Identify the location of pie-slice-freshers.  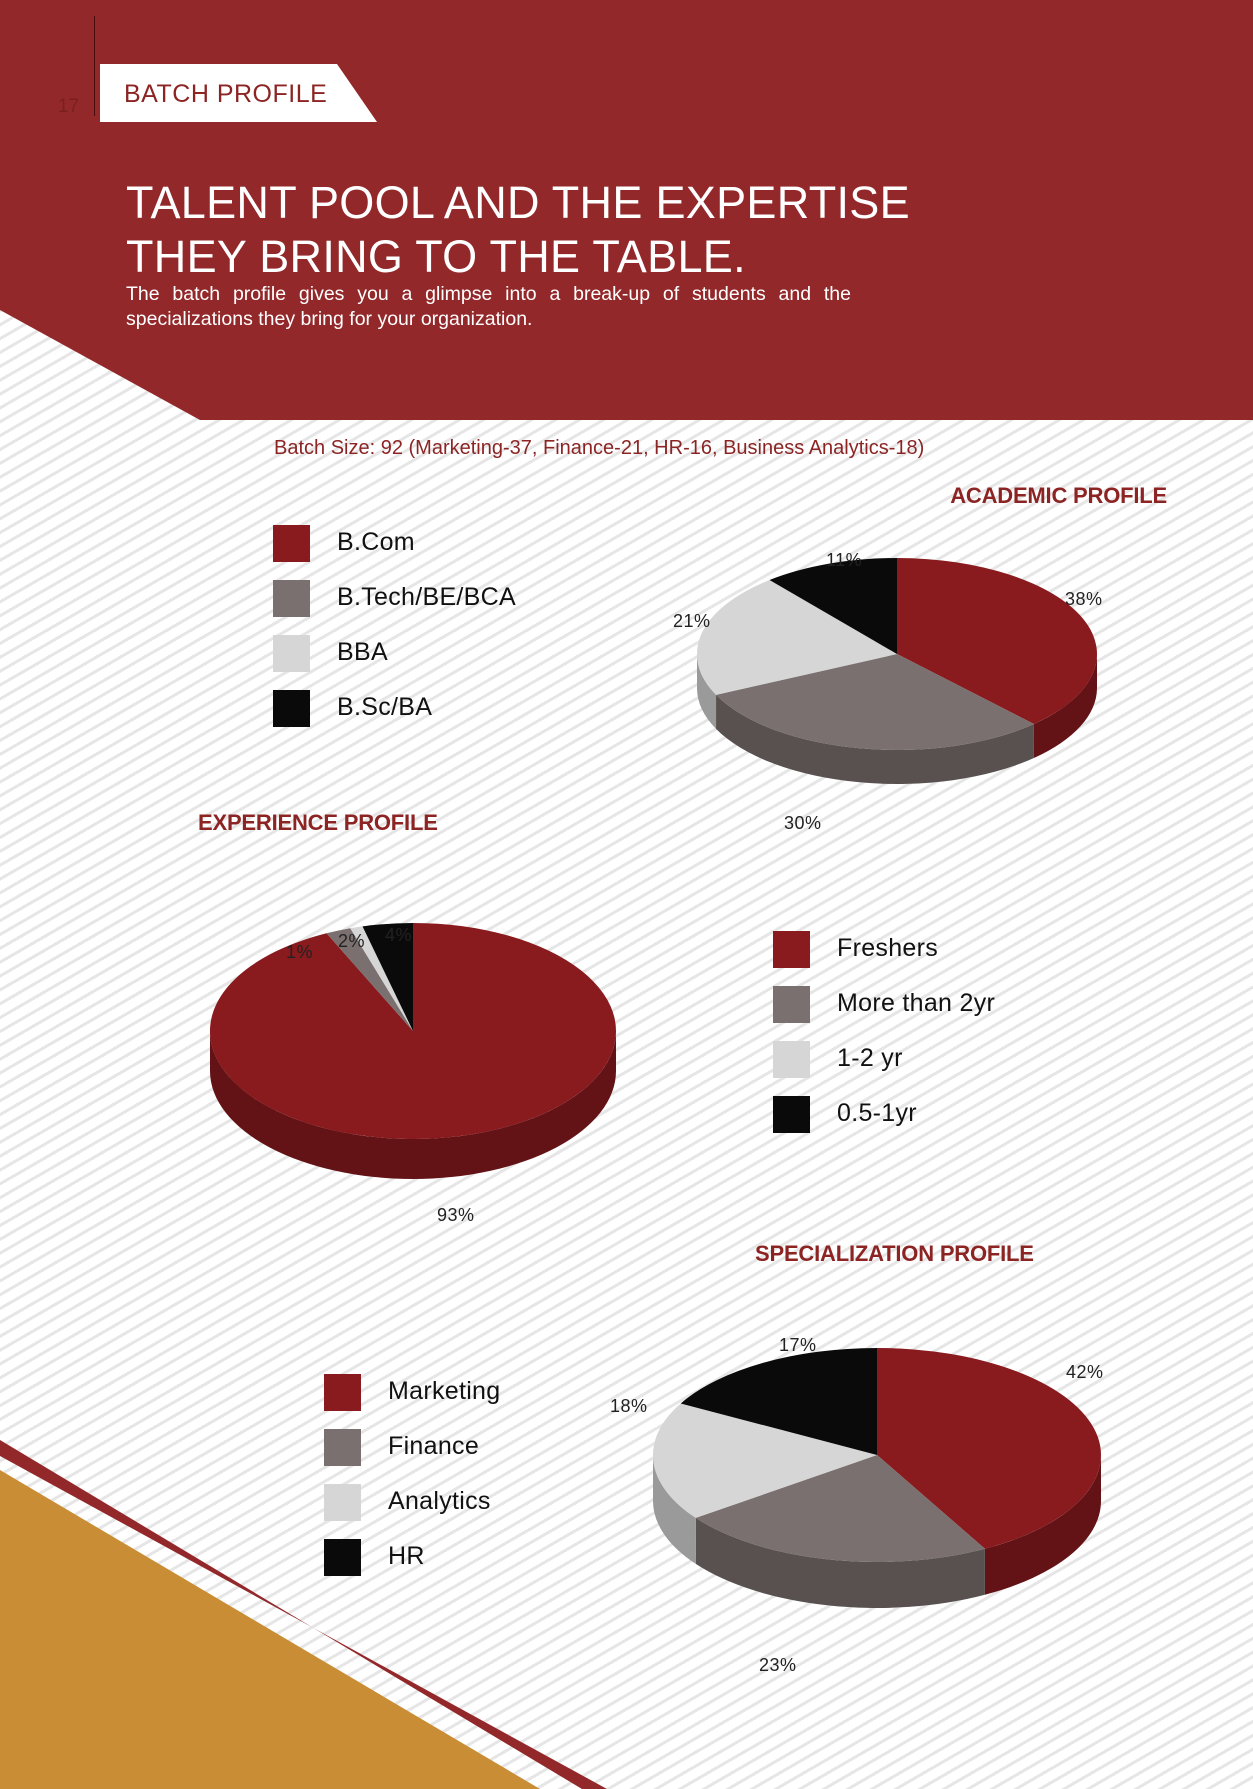
(413, 1031).